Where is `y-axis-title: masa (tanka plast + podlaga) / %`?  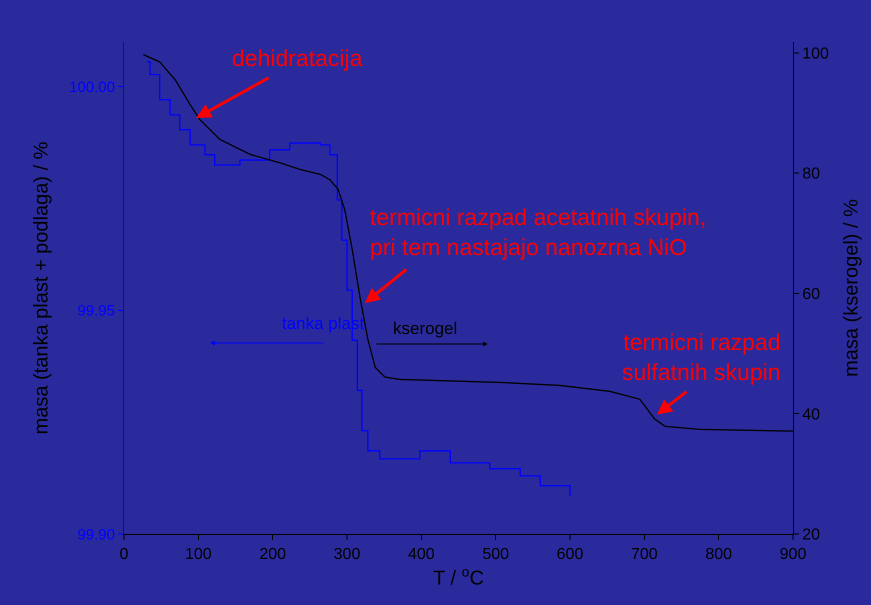
y-axis-title: masa (tanka plast + podlaga) / % is located at coordinates (41, 287).